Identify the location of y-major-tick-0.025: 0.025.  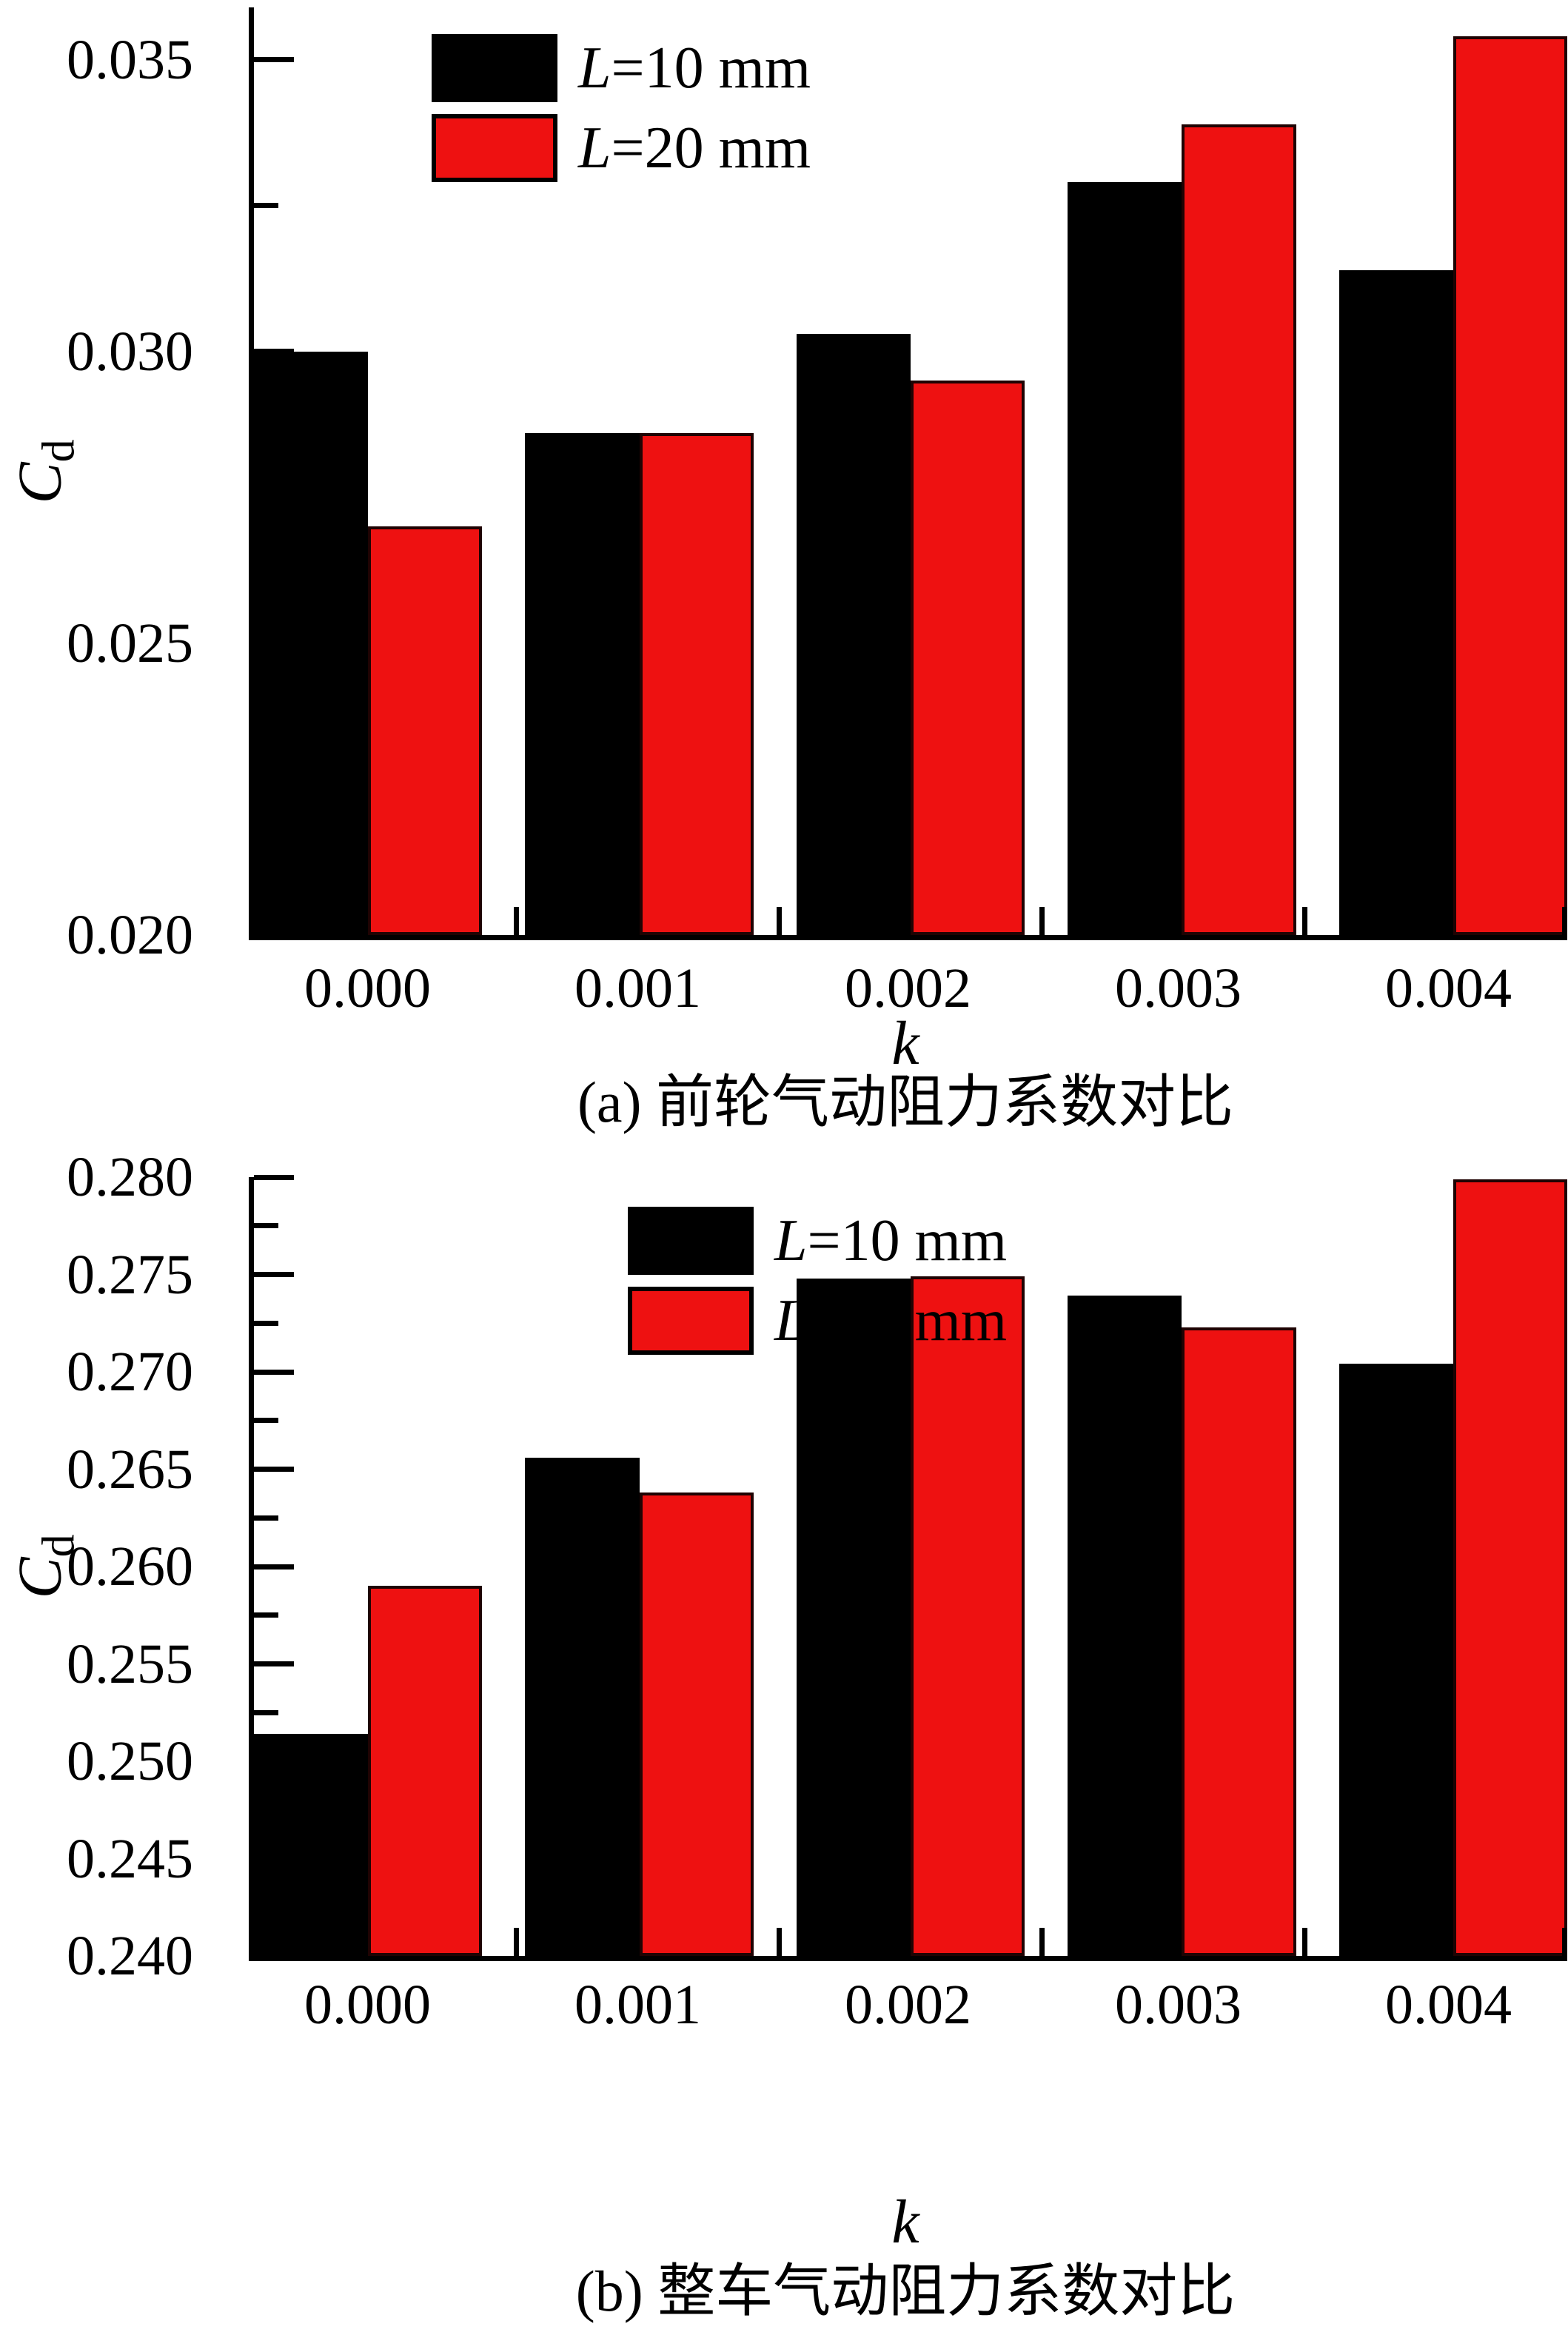
(180, 643).